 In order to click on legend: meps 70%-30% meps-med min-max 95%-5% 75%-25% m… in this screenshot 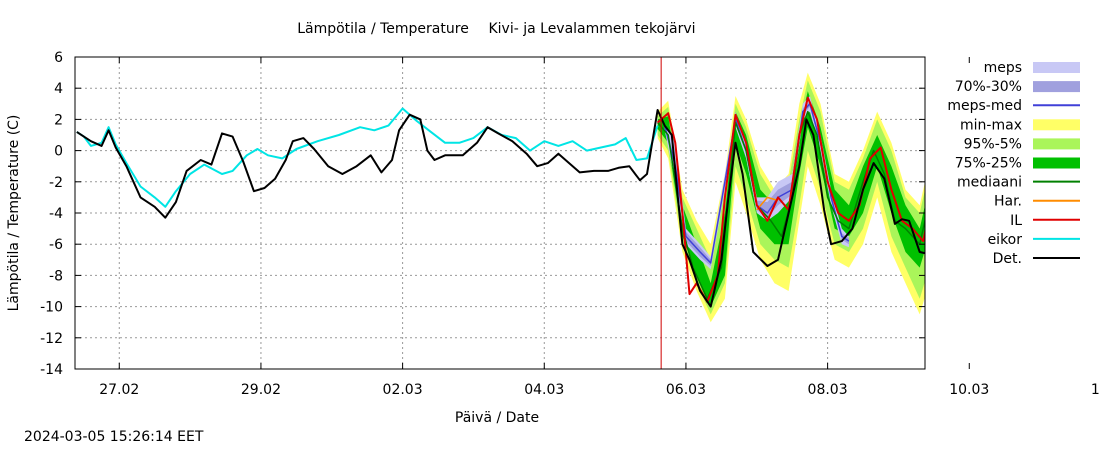, I will do `click(1013, 163)`.